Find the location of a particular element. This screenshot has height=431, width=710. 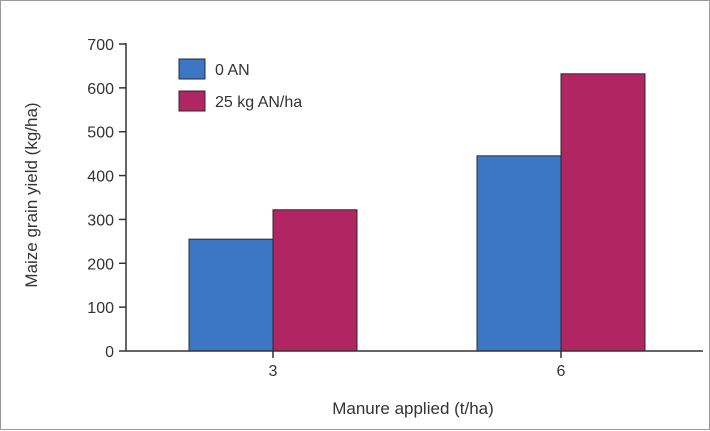

x-tick-label: 6 is located at coordinates (561, 371).